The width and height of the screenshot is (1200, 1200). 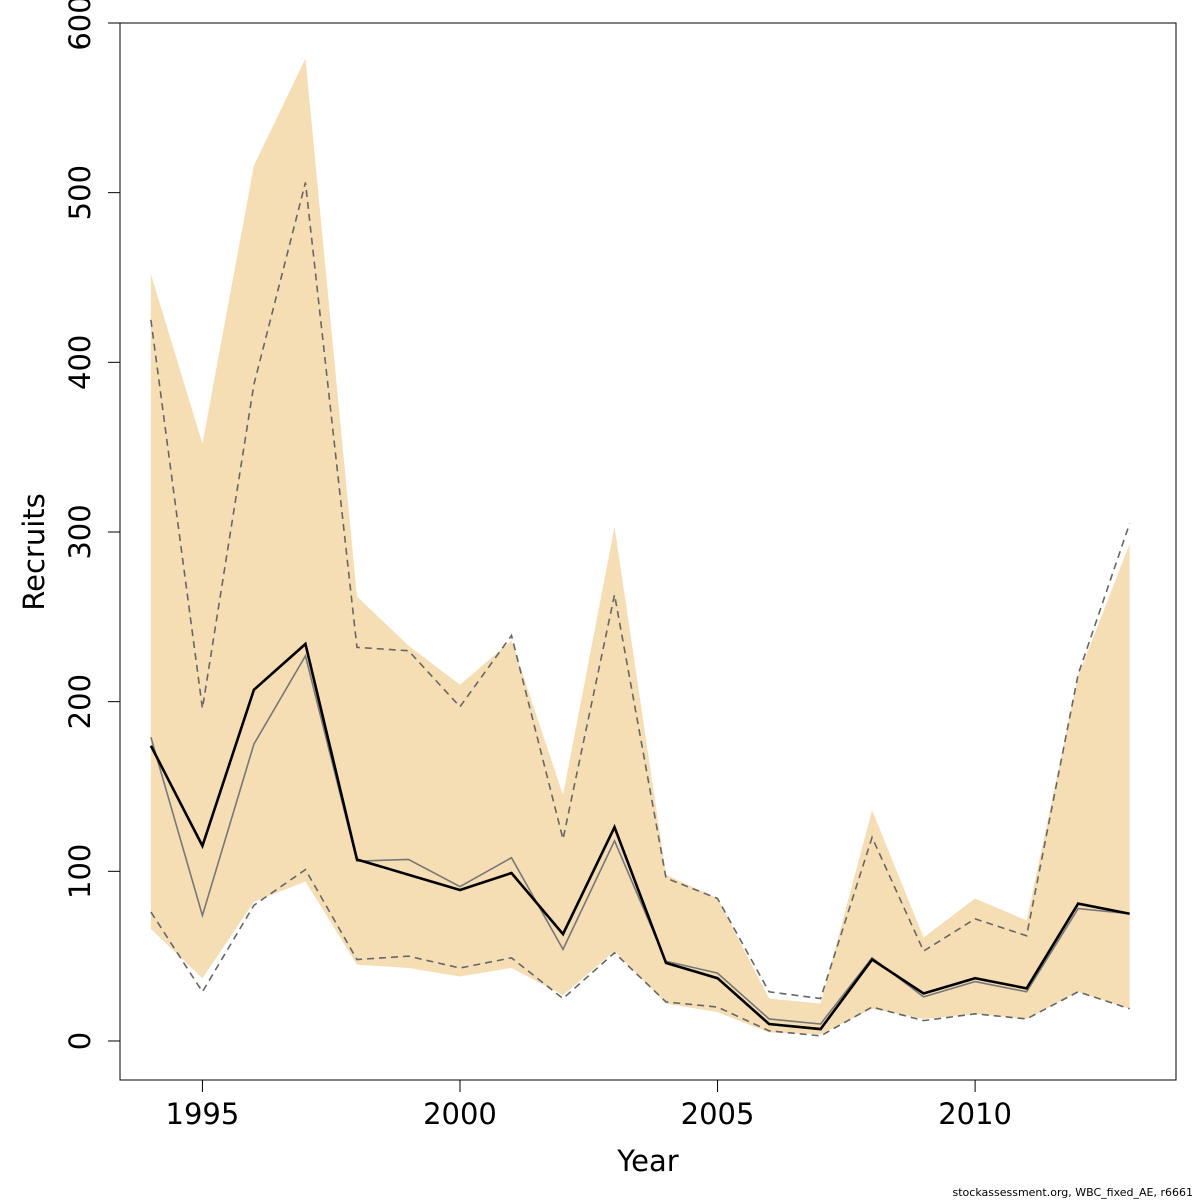 What do you see at coordinates (718, 1114) in the screenshot?
I see `x-tick-label: 2005` at bounding box center [718, 1114].